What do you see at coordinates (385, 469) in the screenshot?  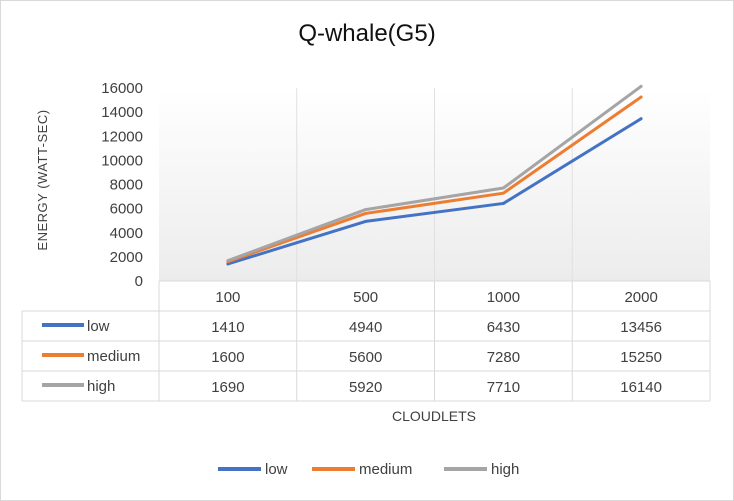 I see `legend-label: medium` at bounding box center [385, 469].